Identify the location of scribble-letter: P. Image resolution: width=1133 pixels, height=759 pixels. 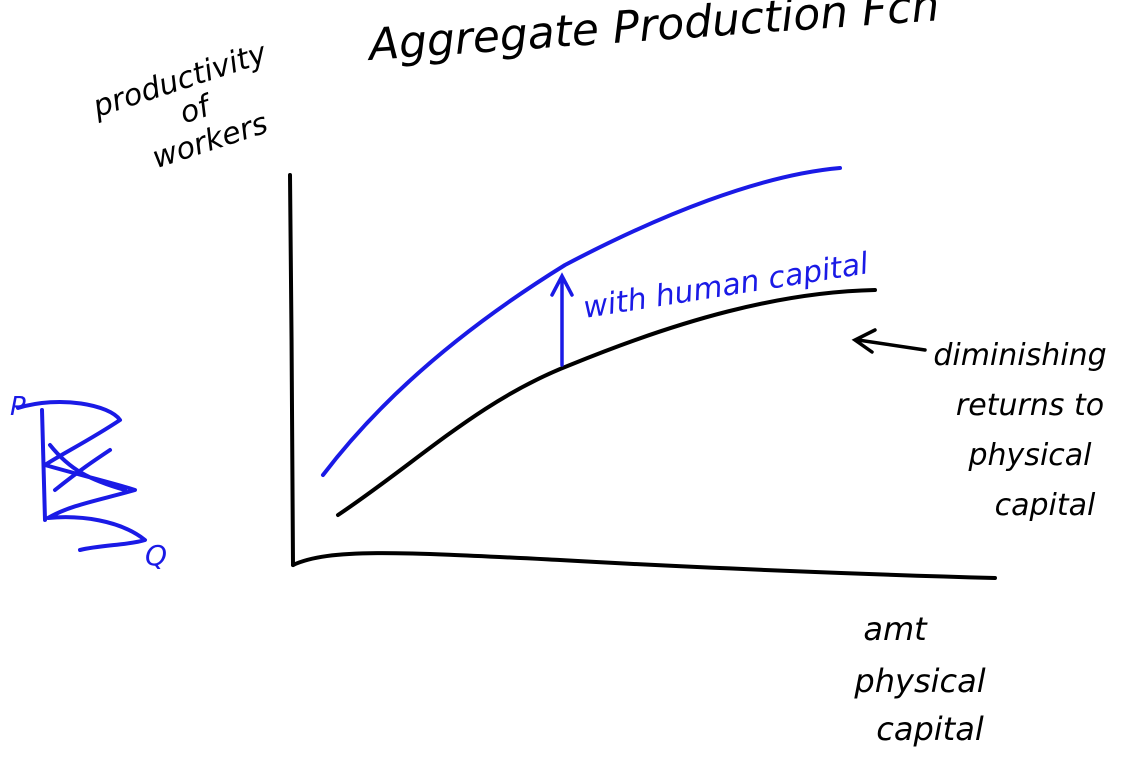
(18, 407).